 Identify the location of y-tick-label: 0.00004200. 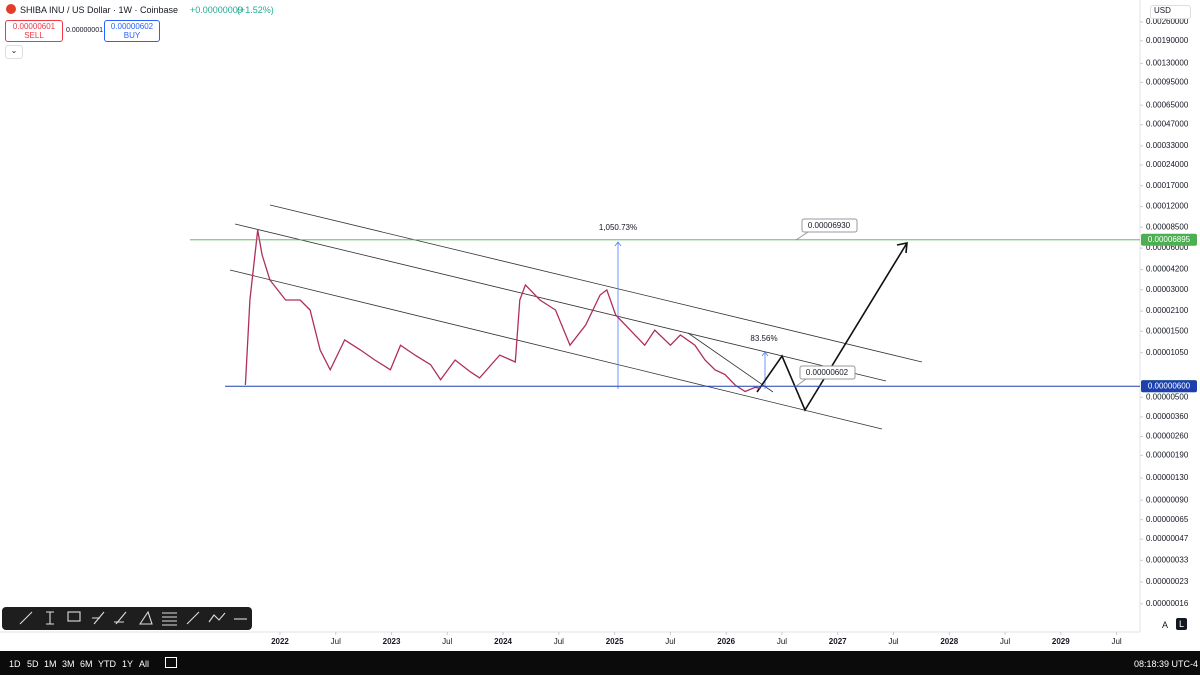
(1167, 269).